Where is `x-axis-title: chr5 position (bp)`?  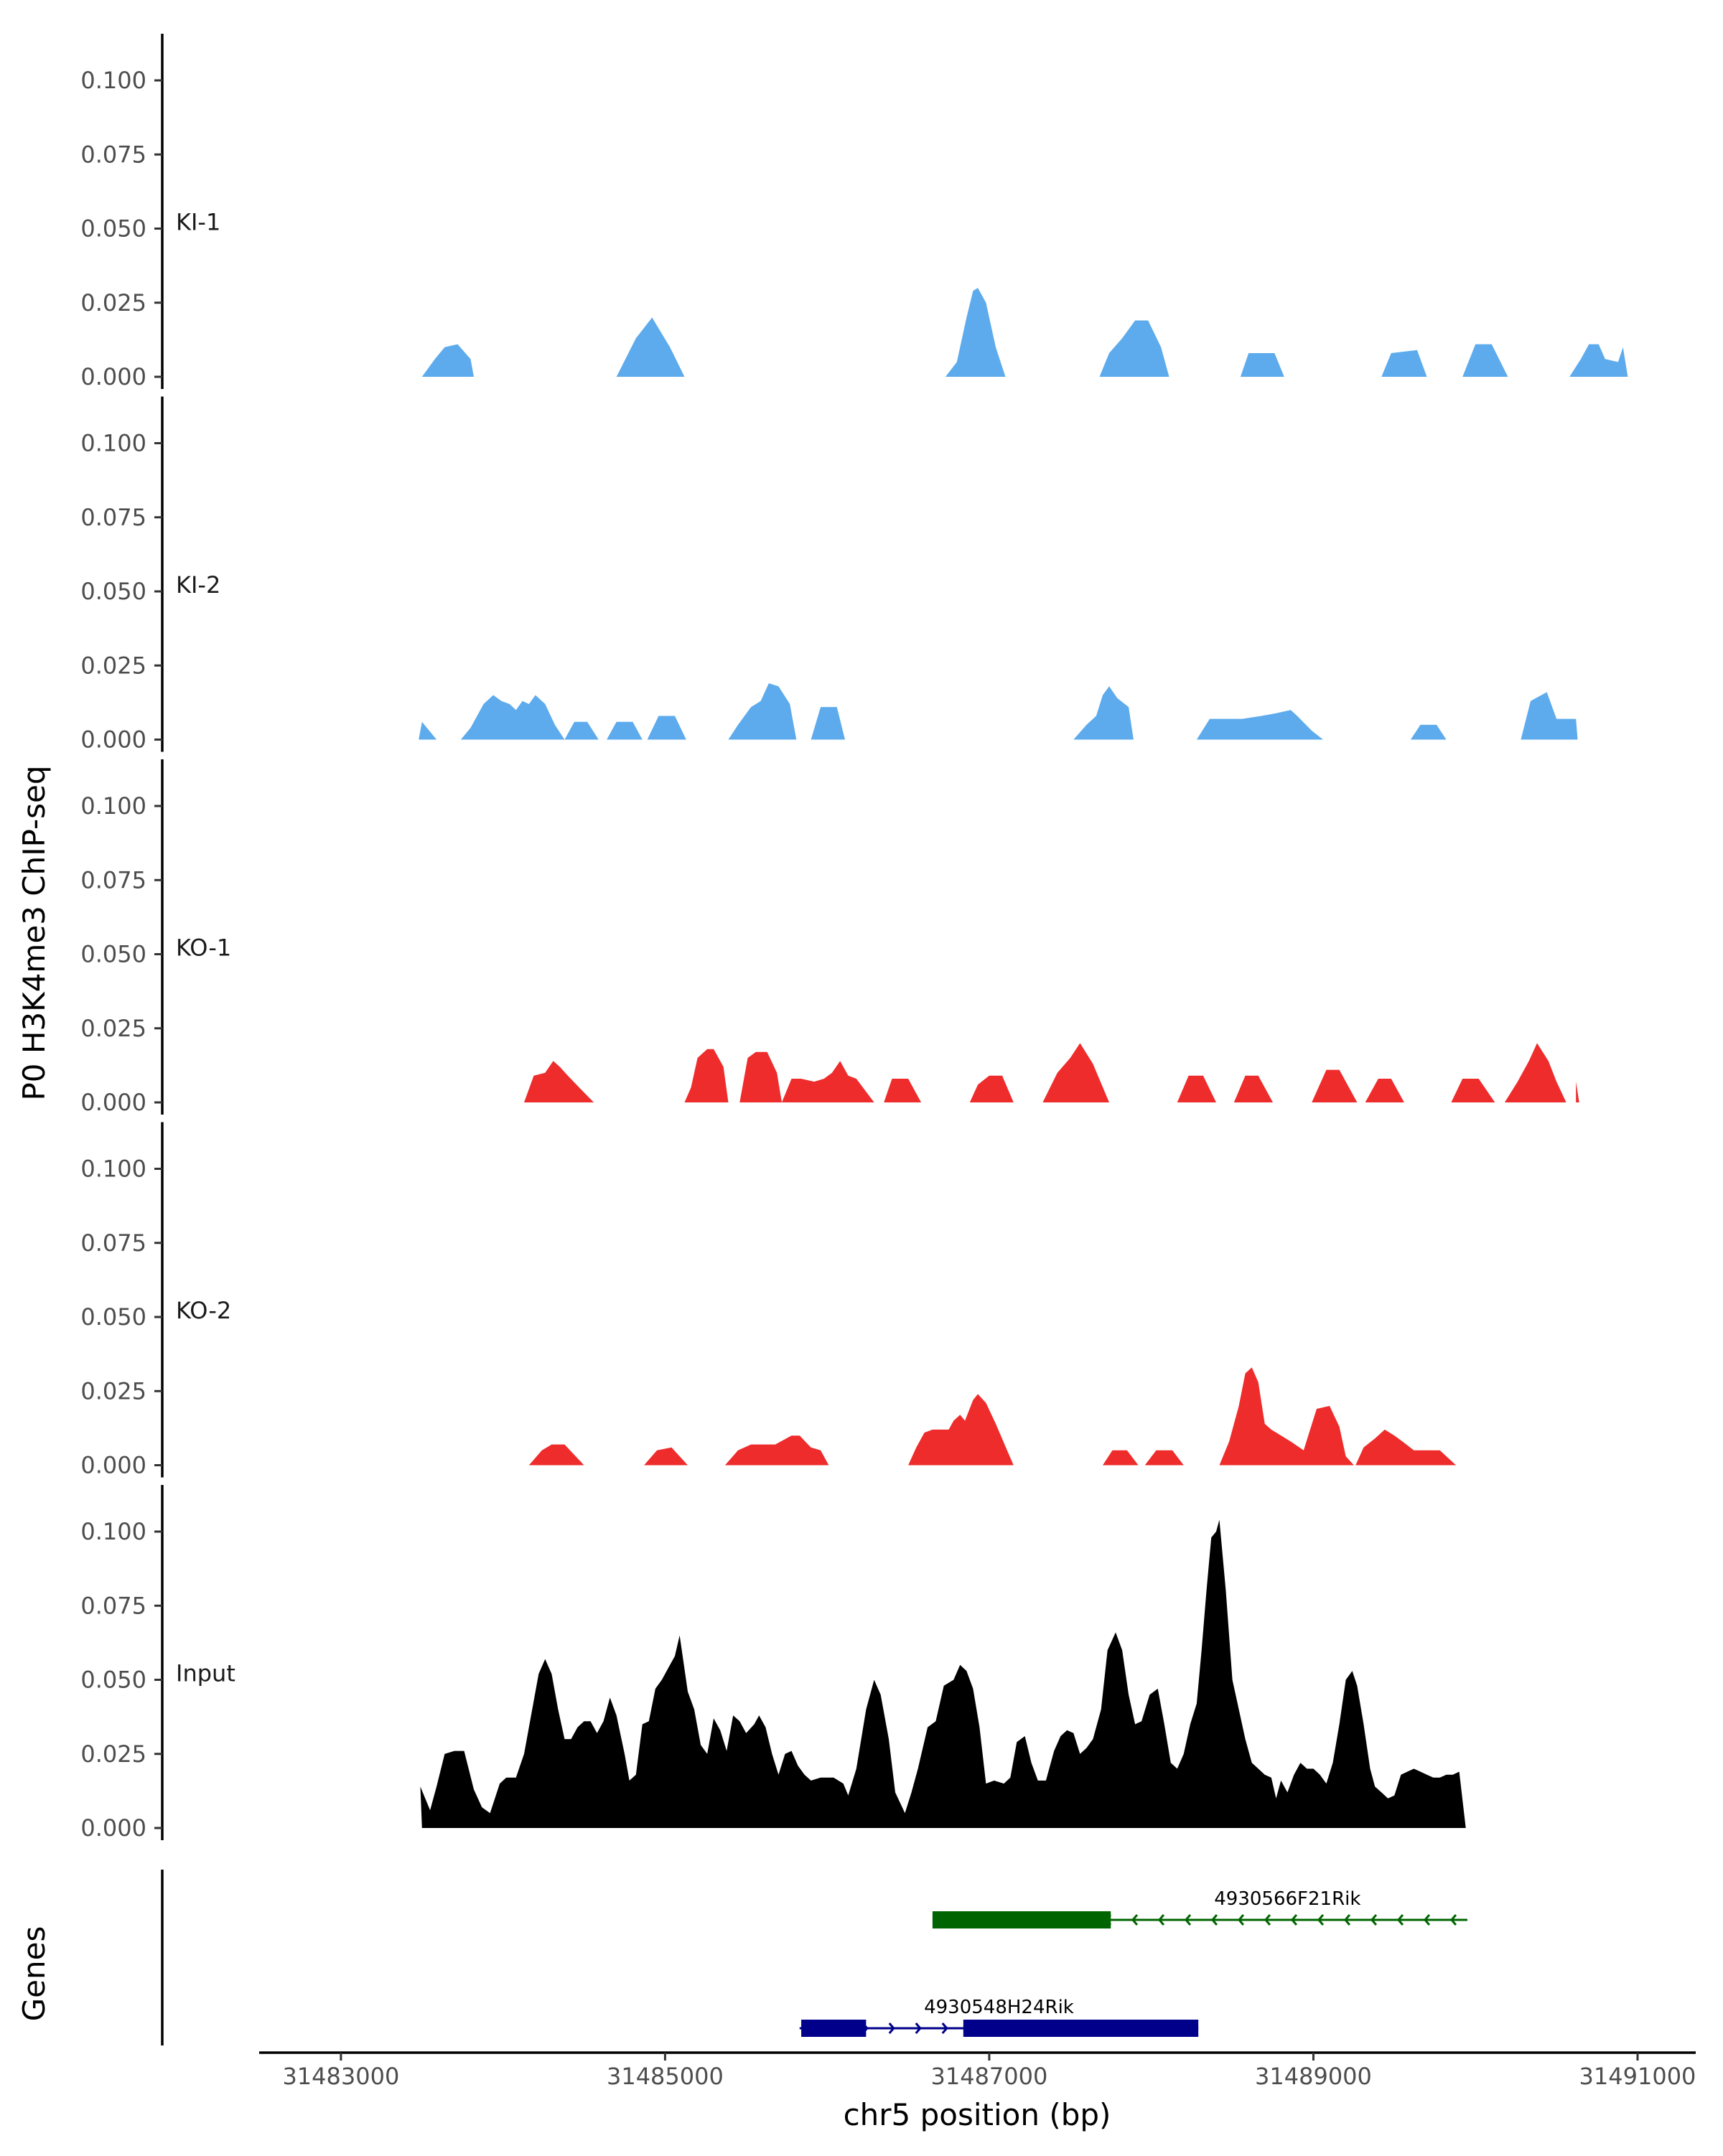
x-axis-title: chr5 position (bp) is located at coordinates (977, 2114).